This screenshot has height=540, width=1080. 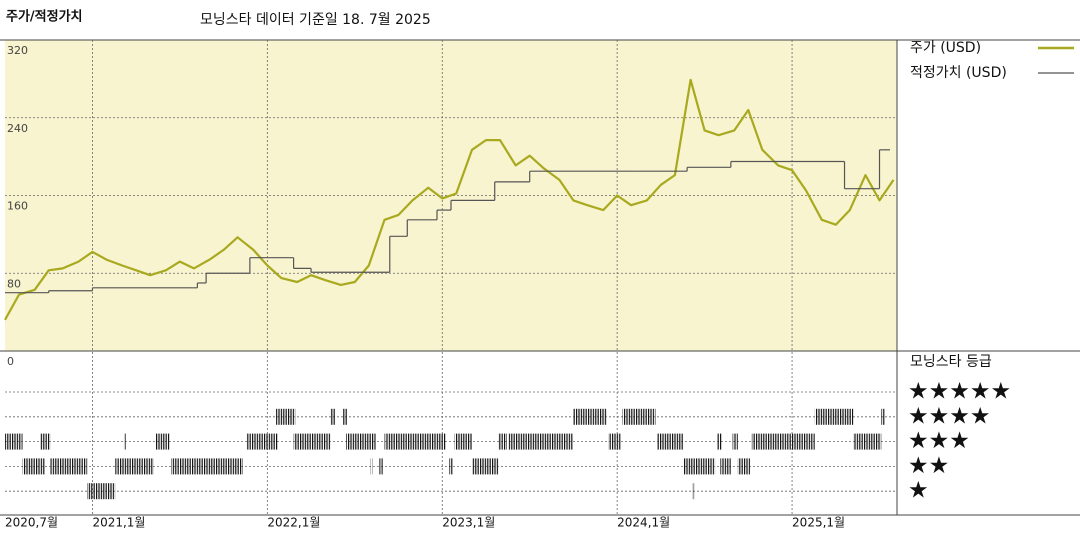 I want to click on rating-label: ★★★★, so click(x=949, y=416).